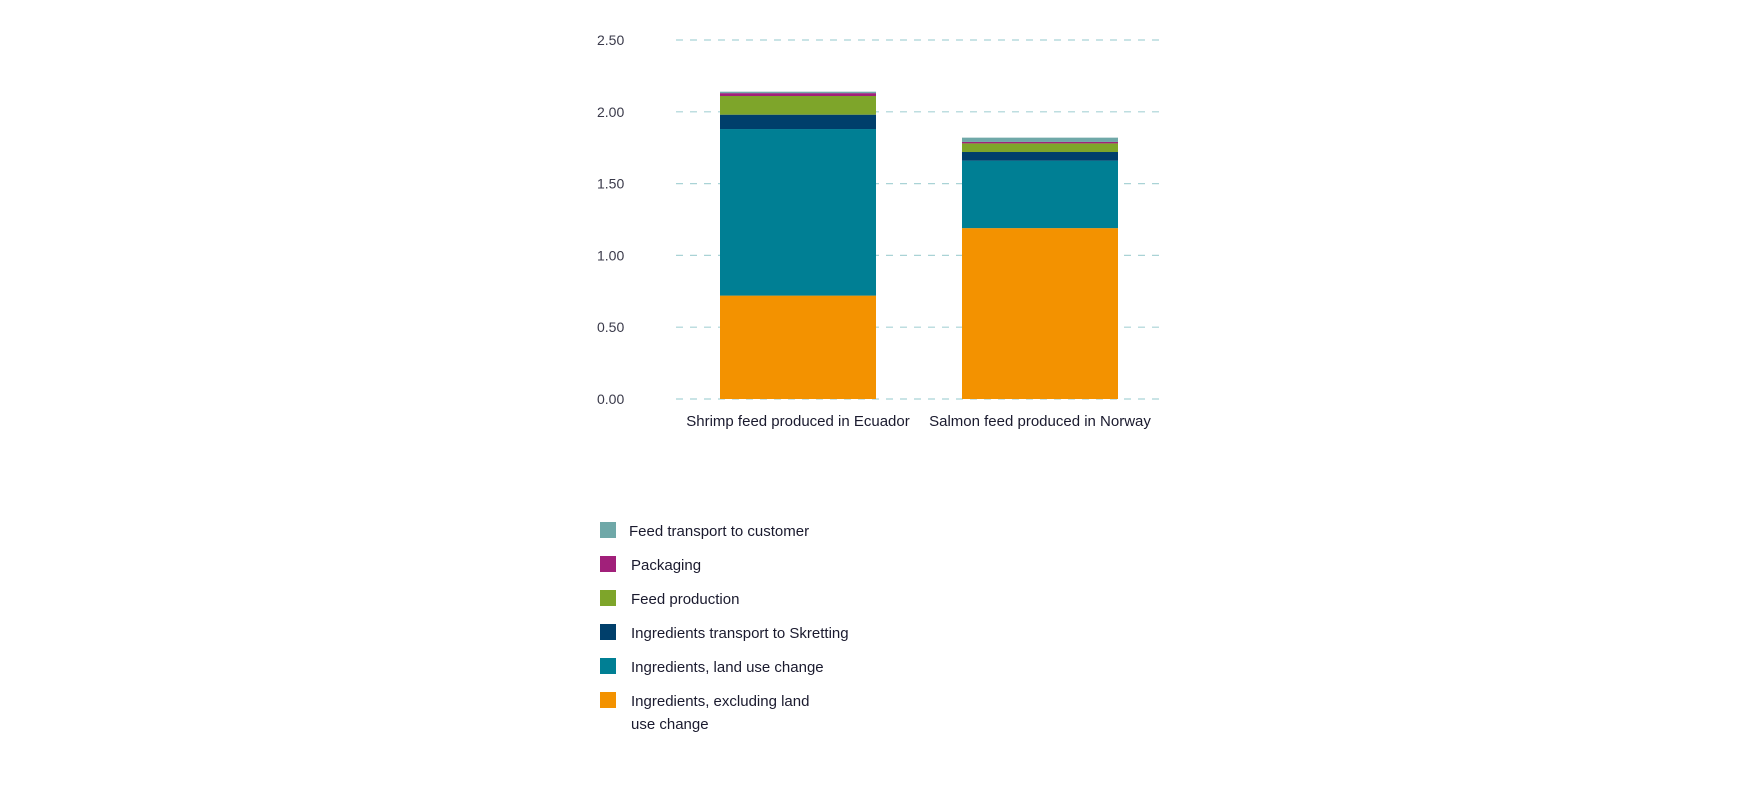  I want to click on y-tick-label: 1.00, so click(610, 255).